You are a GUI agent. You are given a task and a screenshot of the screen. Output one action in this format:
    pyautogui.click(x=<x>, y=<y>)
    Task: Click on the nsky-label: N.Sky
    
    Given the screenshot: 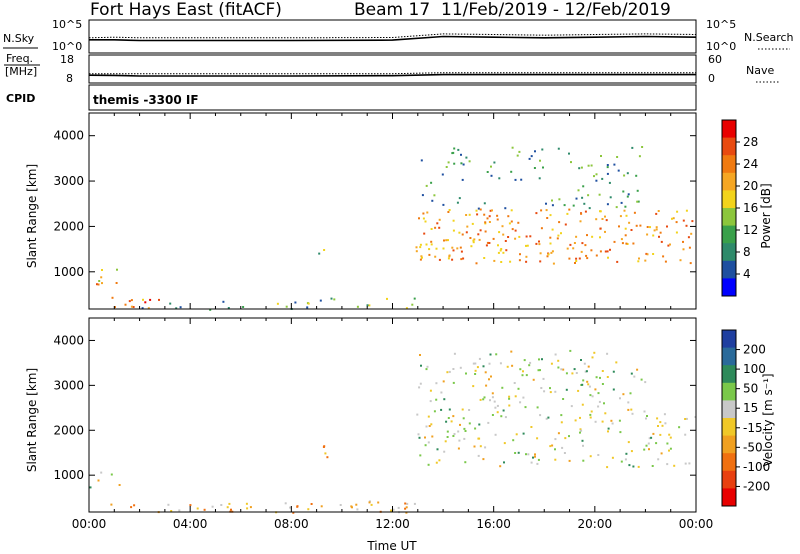 What is the action you would take?
    pyautogui.click(x=19, y=38)
    